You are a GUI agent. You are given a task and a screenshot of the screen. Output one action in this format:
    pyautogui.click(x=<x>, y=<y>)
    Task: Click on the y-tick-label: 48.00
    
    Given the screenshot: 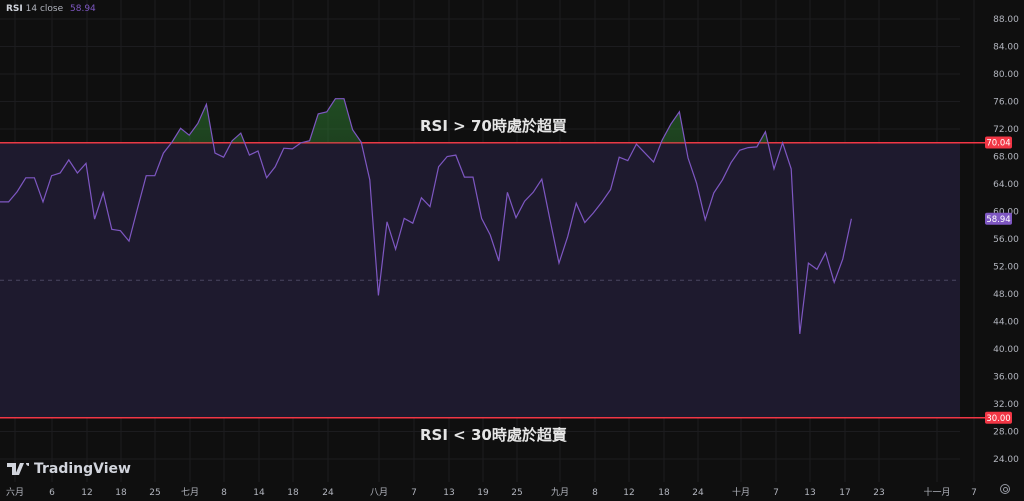 What is the action you would take?
    pyautogui.click(x=1006, y=295)
    